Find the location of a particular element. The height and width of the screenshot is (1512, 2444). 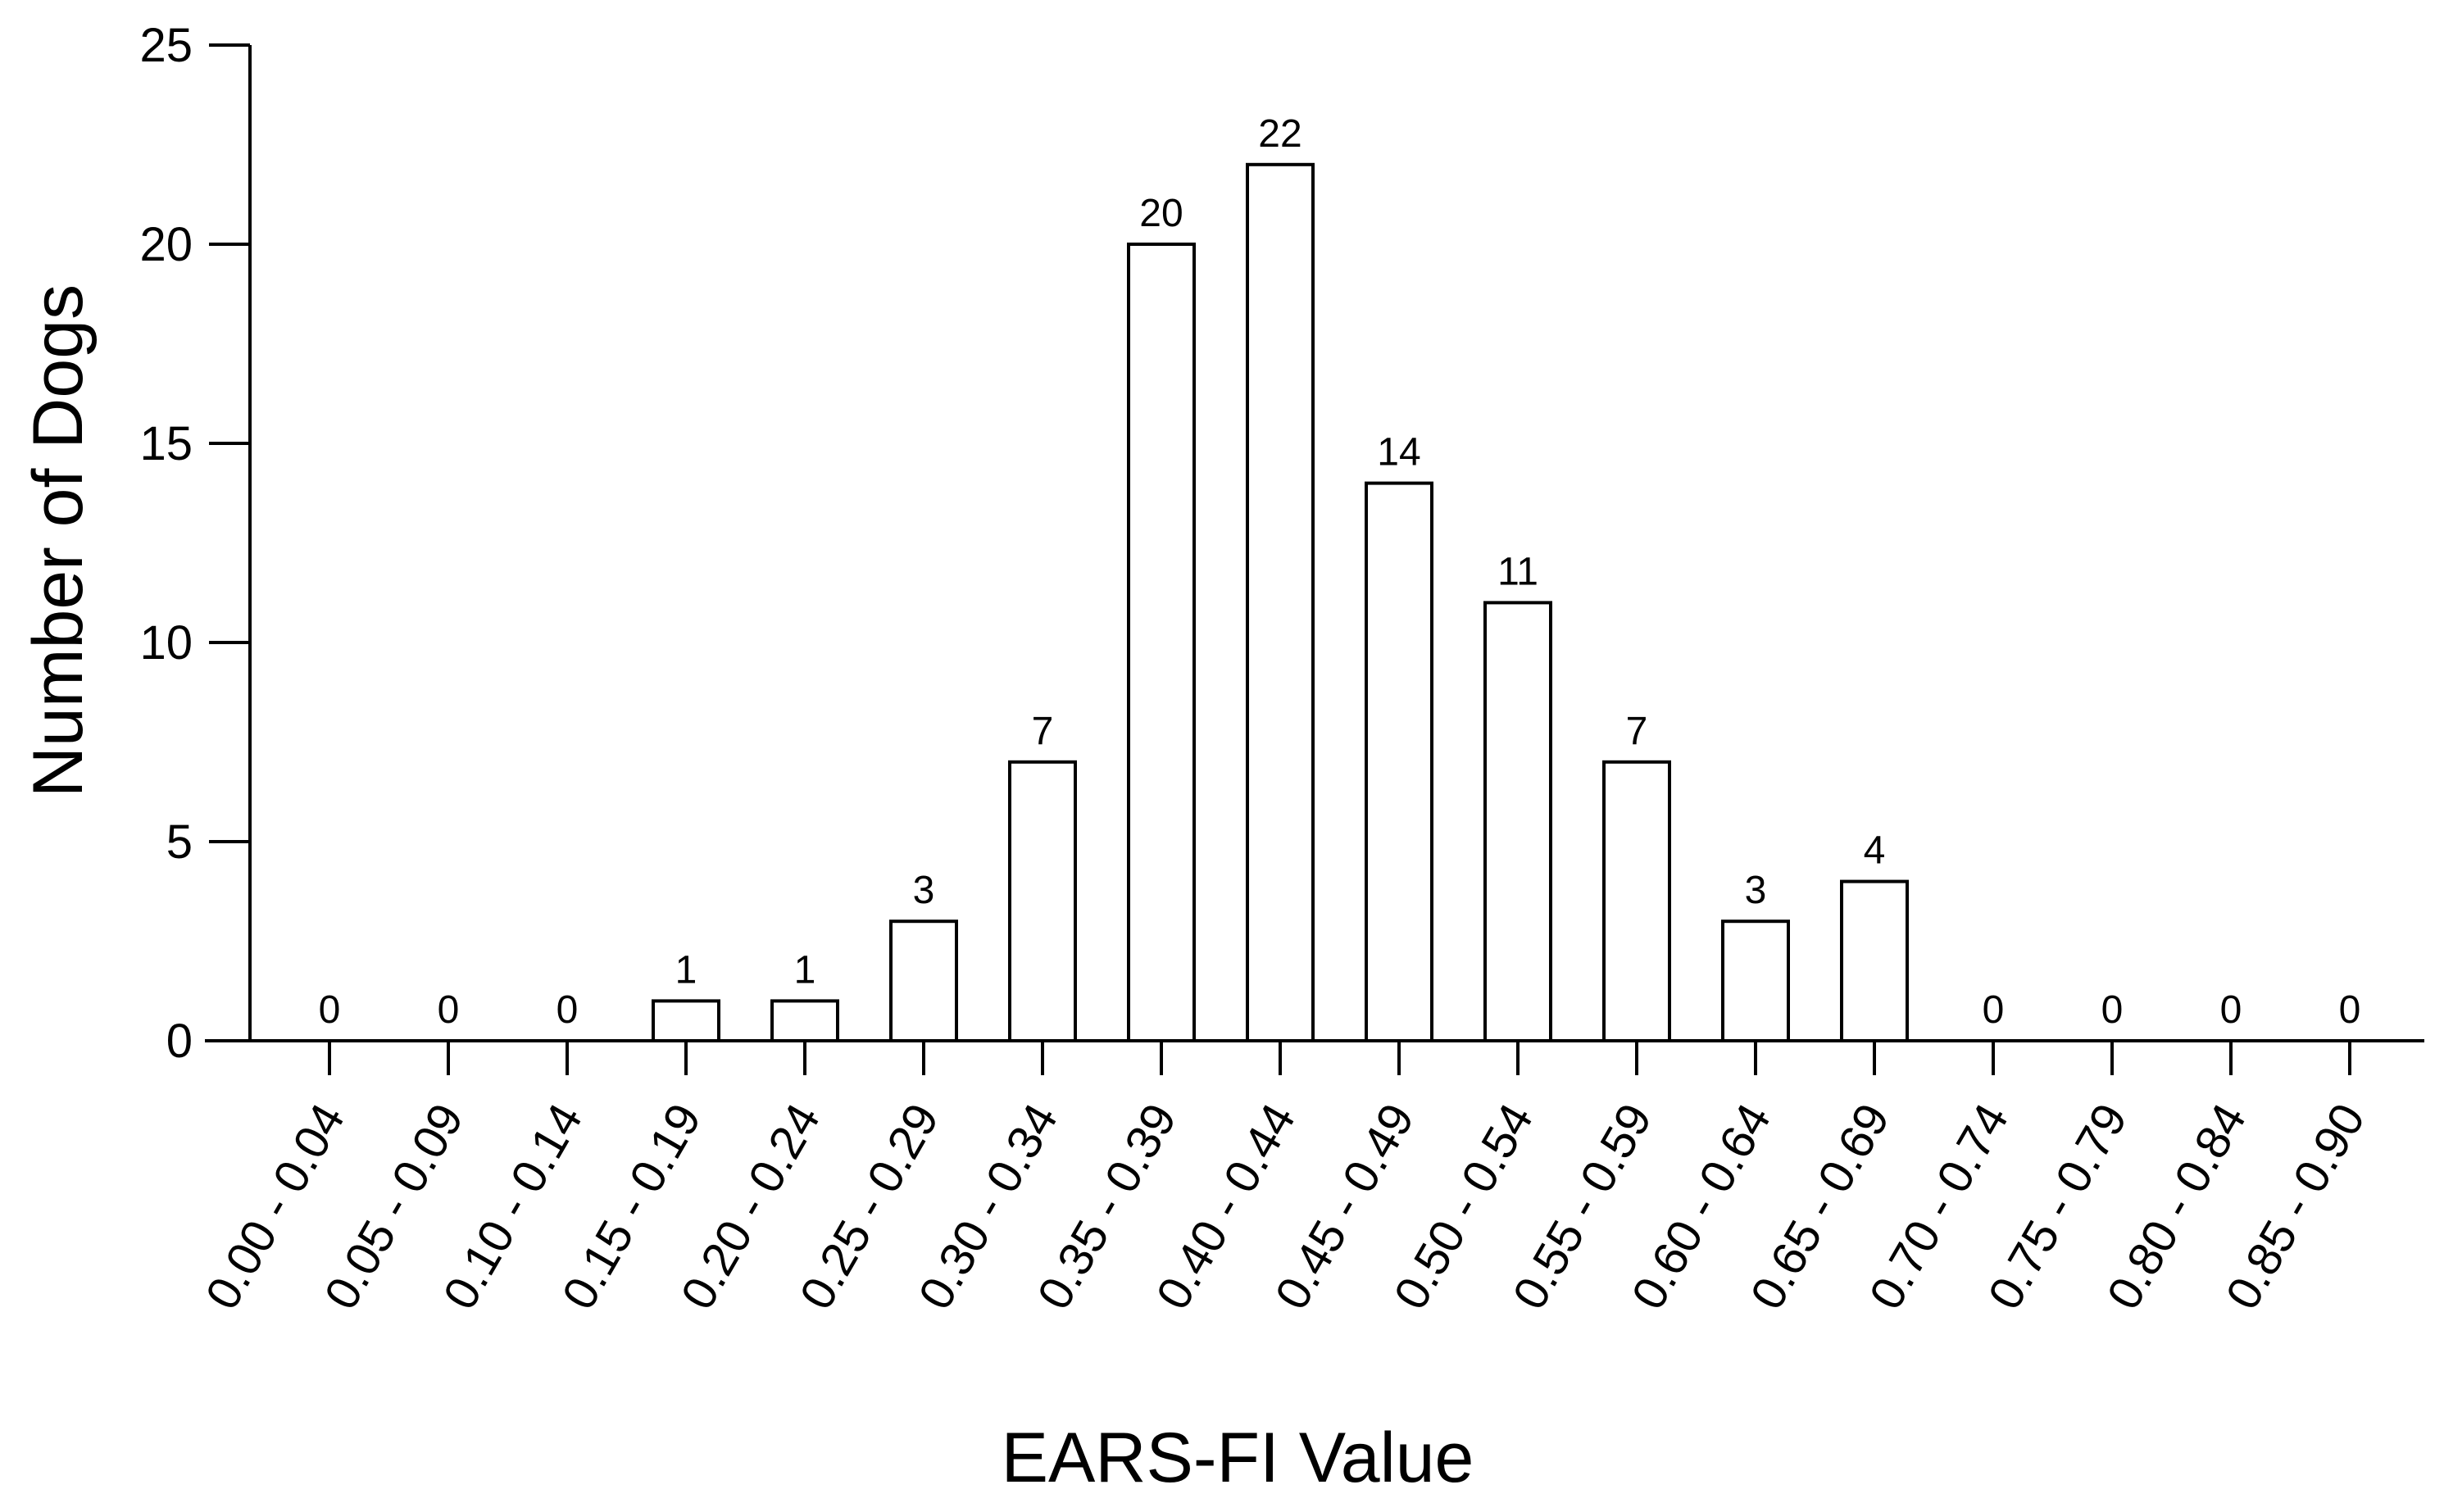

data-label: 20 is located at coordinates (1161, 214).